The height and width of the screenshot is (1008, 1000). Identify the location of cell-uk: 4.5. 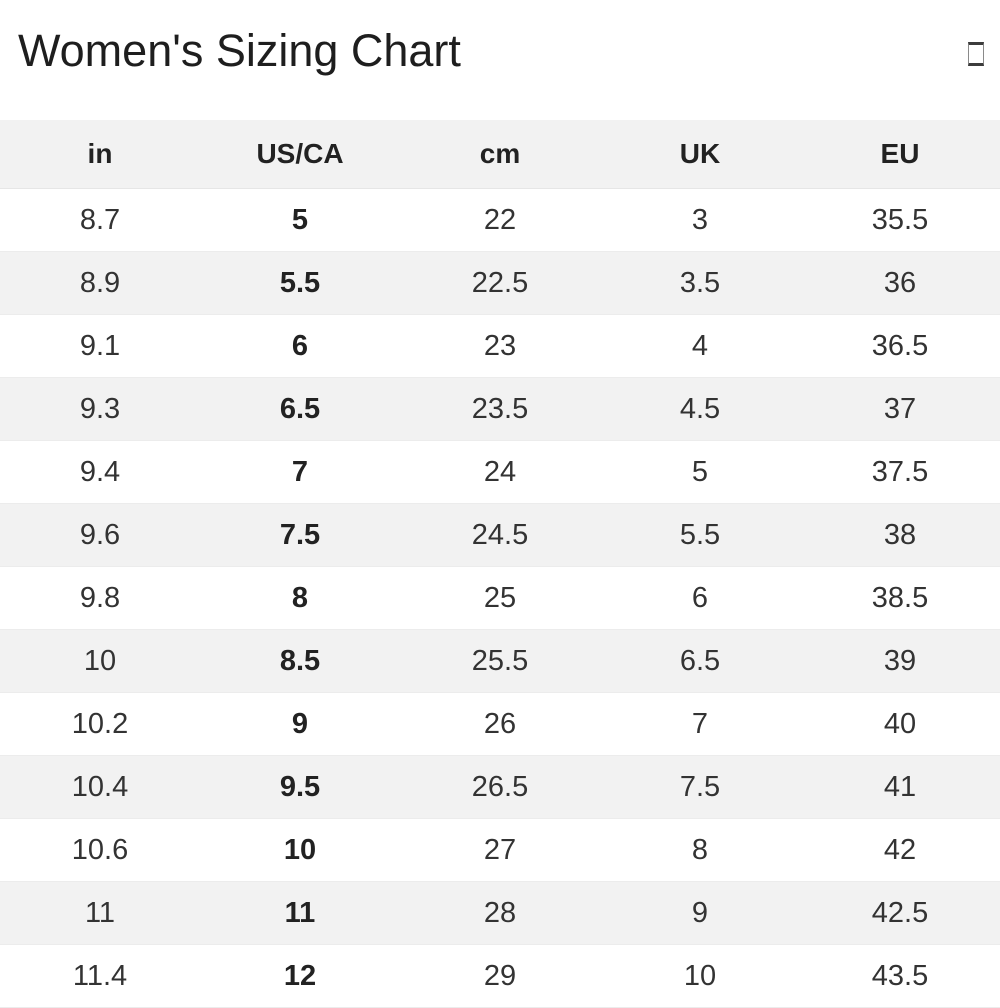
(700, 409).